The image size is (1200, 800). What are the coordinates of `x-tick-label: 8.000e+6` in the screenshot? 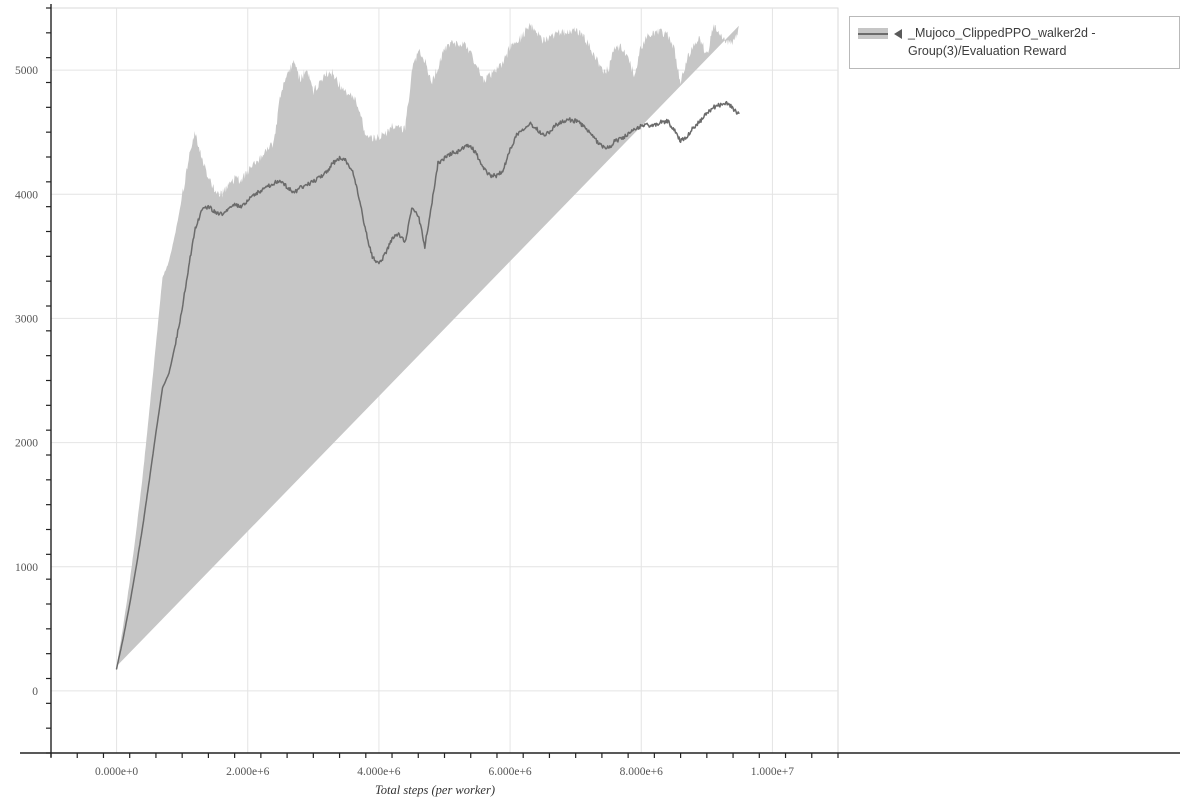 It's located at (641, 772).